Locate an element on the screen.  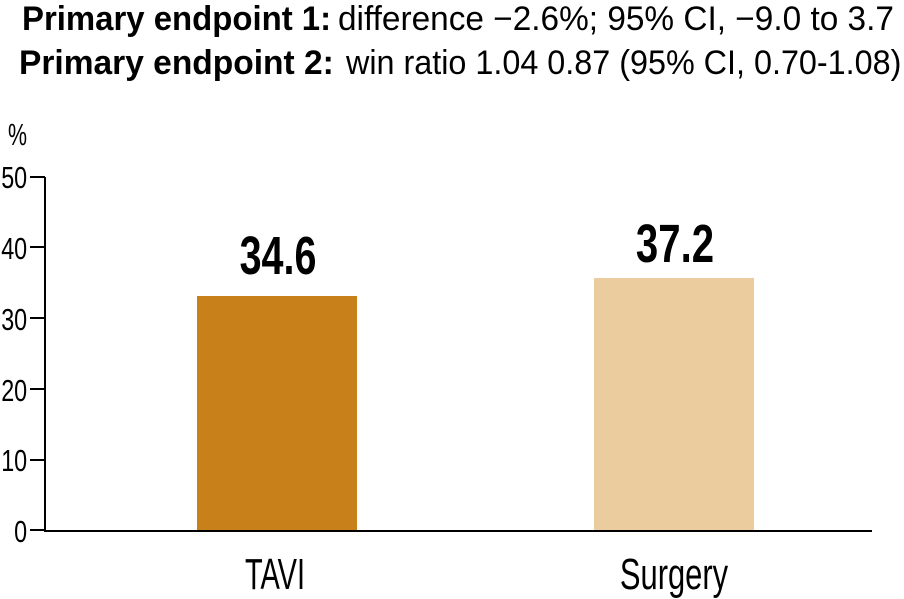
bar-surgery is located at coordinates (674, 405).